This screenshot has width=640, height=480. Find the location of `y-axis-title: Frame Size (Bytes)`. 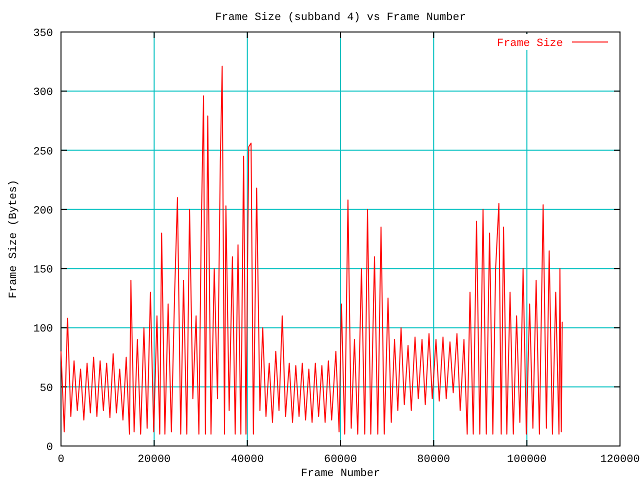

y-axis-title: Frame Size (Bytes) is located at coordinates (14, 239).